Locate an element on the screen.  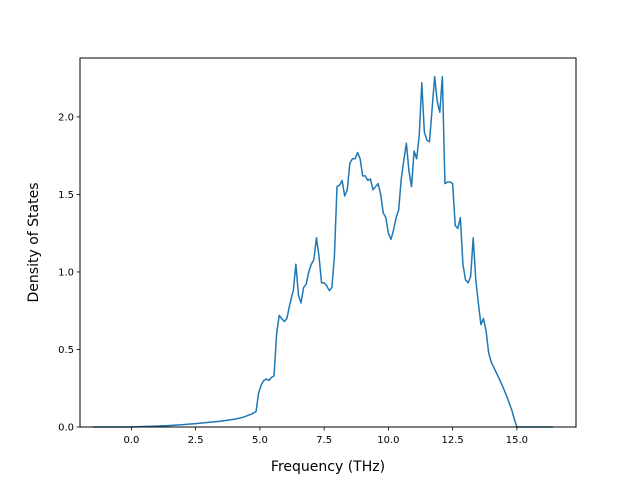
x-tick-label: 5.0 is located at coordinates (260, 440).